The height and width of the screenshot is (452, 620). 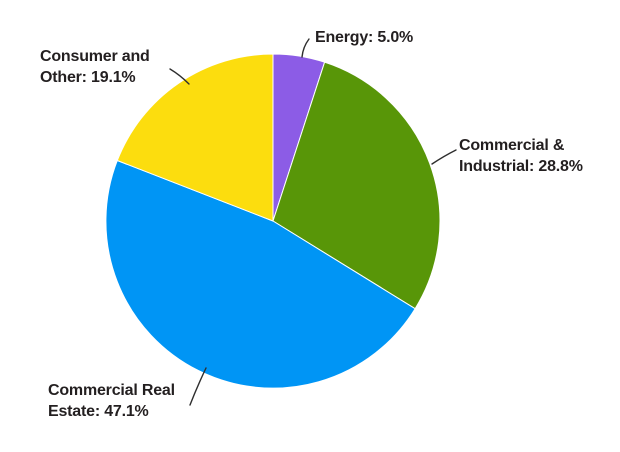 I want to click on label-consumer-and-other: Consumer and Other: 19.1%, so click(x=95, y=67).